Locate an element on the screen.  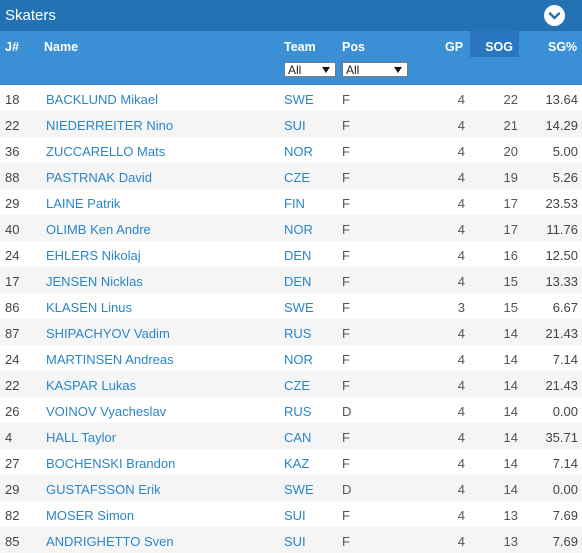
player-name-link: ANDRIGHETTO Sven is located at coordinates (110, 541).